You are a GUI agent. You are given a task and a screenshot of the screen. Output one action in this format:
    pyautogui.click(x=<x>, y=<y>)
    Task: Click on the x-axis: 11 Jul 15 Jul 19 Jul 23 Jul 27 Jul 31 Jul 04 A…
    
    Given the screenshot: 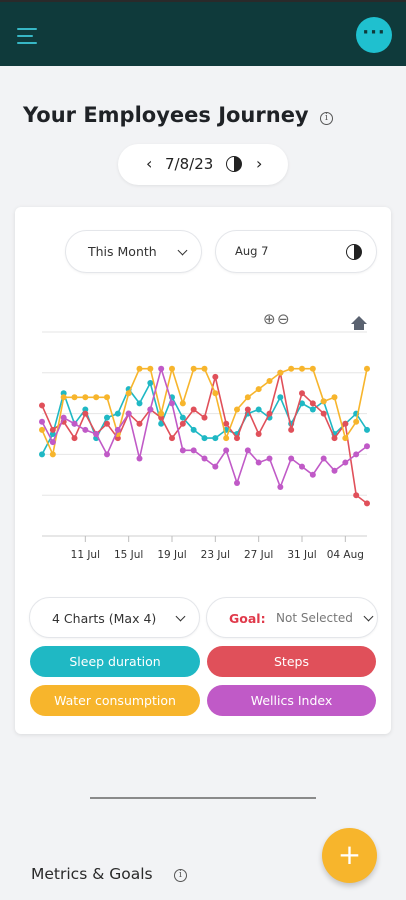 What is the action you would take?
    pyautogui.click(x=204, y=548)
    